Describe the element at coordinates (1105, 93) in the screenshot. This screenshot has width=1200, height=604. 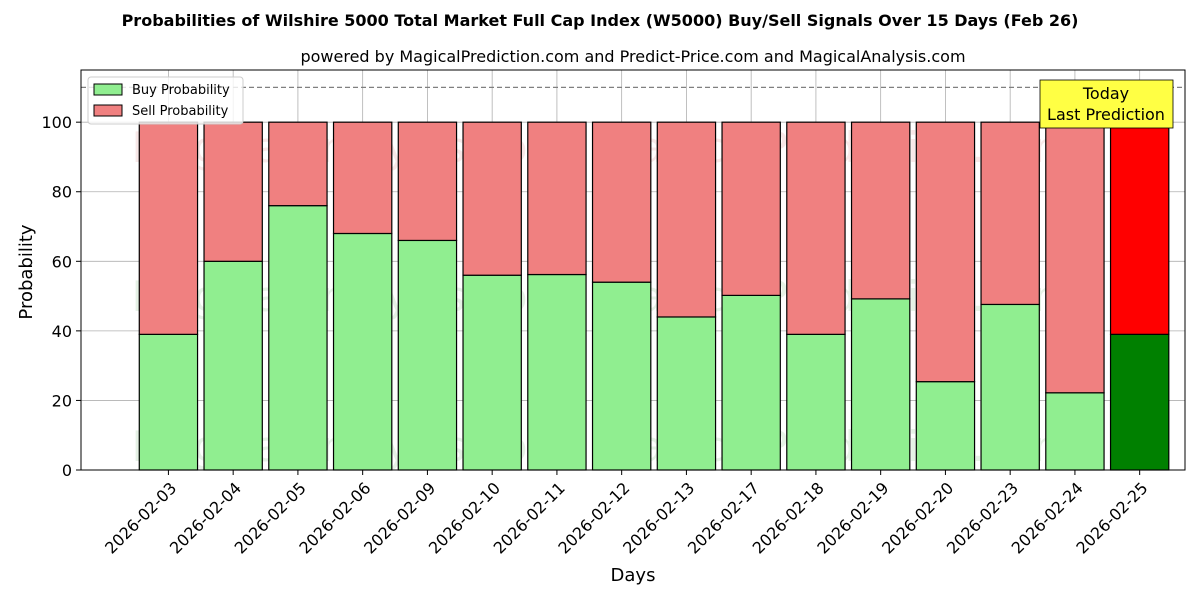
I see `annotation-text: Today` at that location.